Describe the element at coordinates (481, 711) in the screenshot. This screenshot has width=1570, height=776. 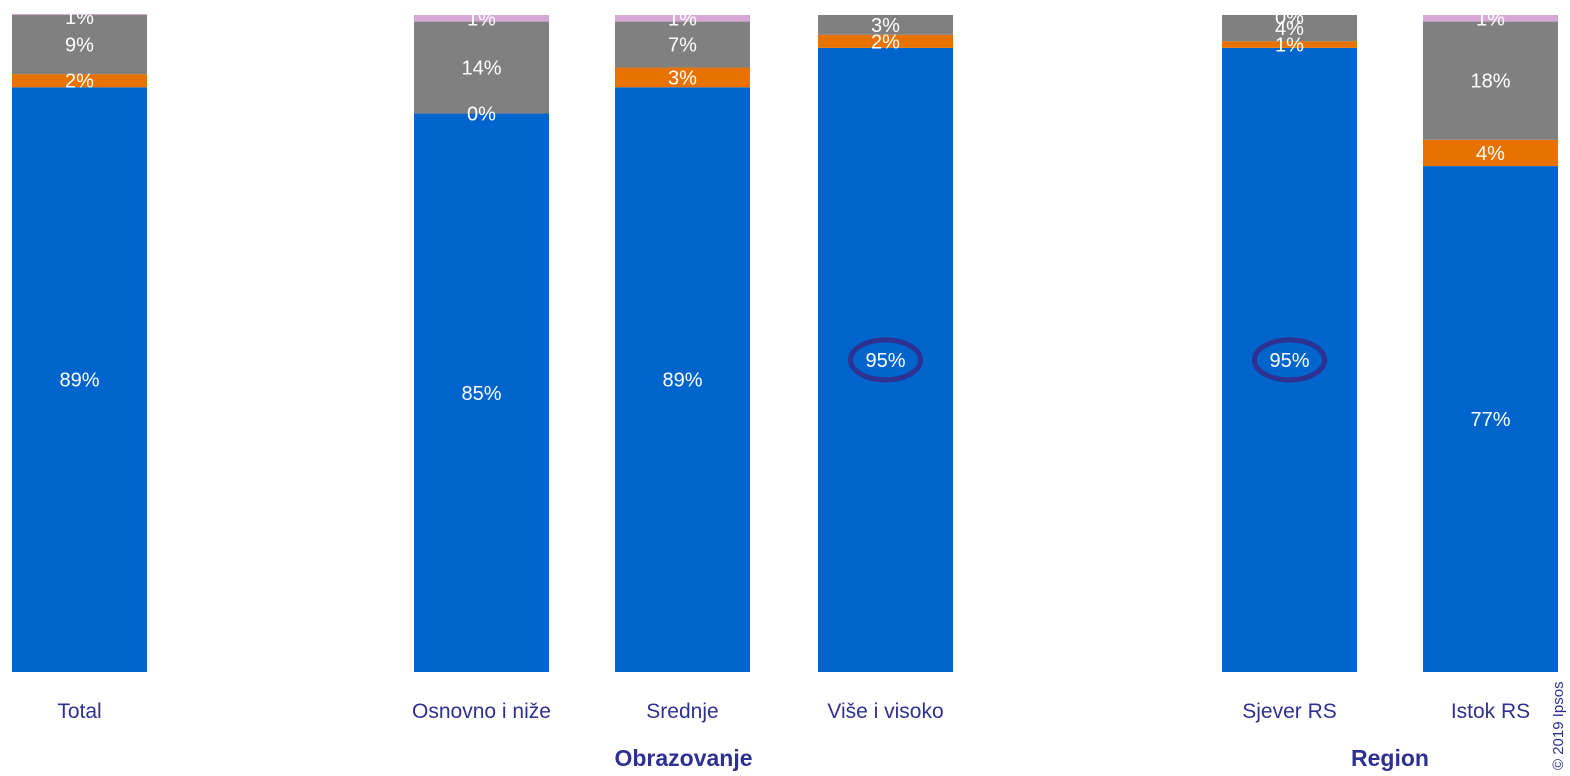
I see `category-label: Osnovno i niže` at that location.